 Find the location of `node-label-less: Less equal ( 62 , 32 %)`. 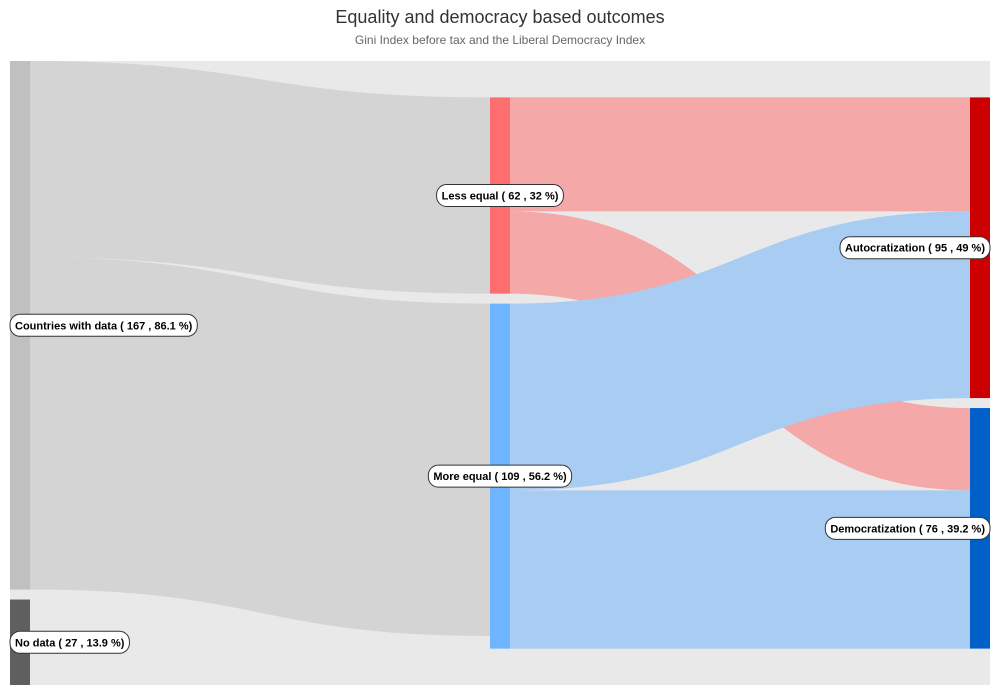

node-label-less: Less equal ( 62 , 32 %) is located at coordinates (500, 196).